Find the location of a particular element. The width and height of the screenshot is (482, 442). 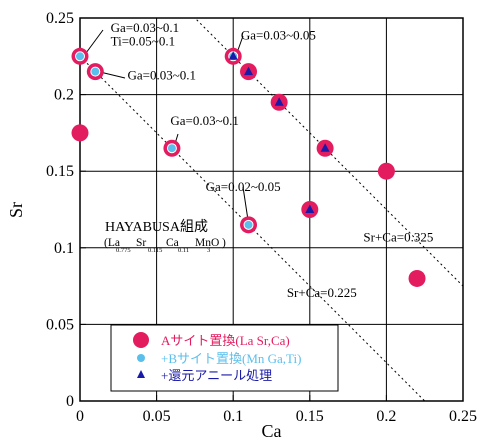

composition-element: Sr is located at coordinates (141, 243).